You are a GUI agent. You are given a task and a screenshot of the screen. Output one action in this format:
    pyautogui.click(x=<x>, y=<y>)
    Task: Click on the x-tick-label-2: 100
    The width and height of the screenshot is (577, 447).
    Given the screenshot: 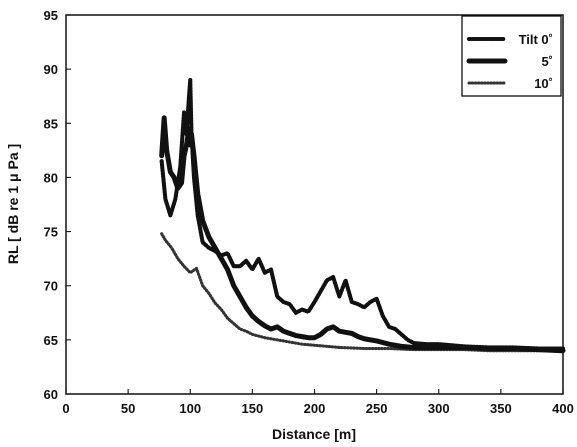 What is the action you would take?
    pyautogui.click(x=190, y=408)
    